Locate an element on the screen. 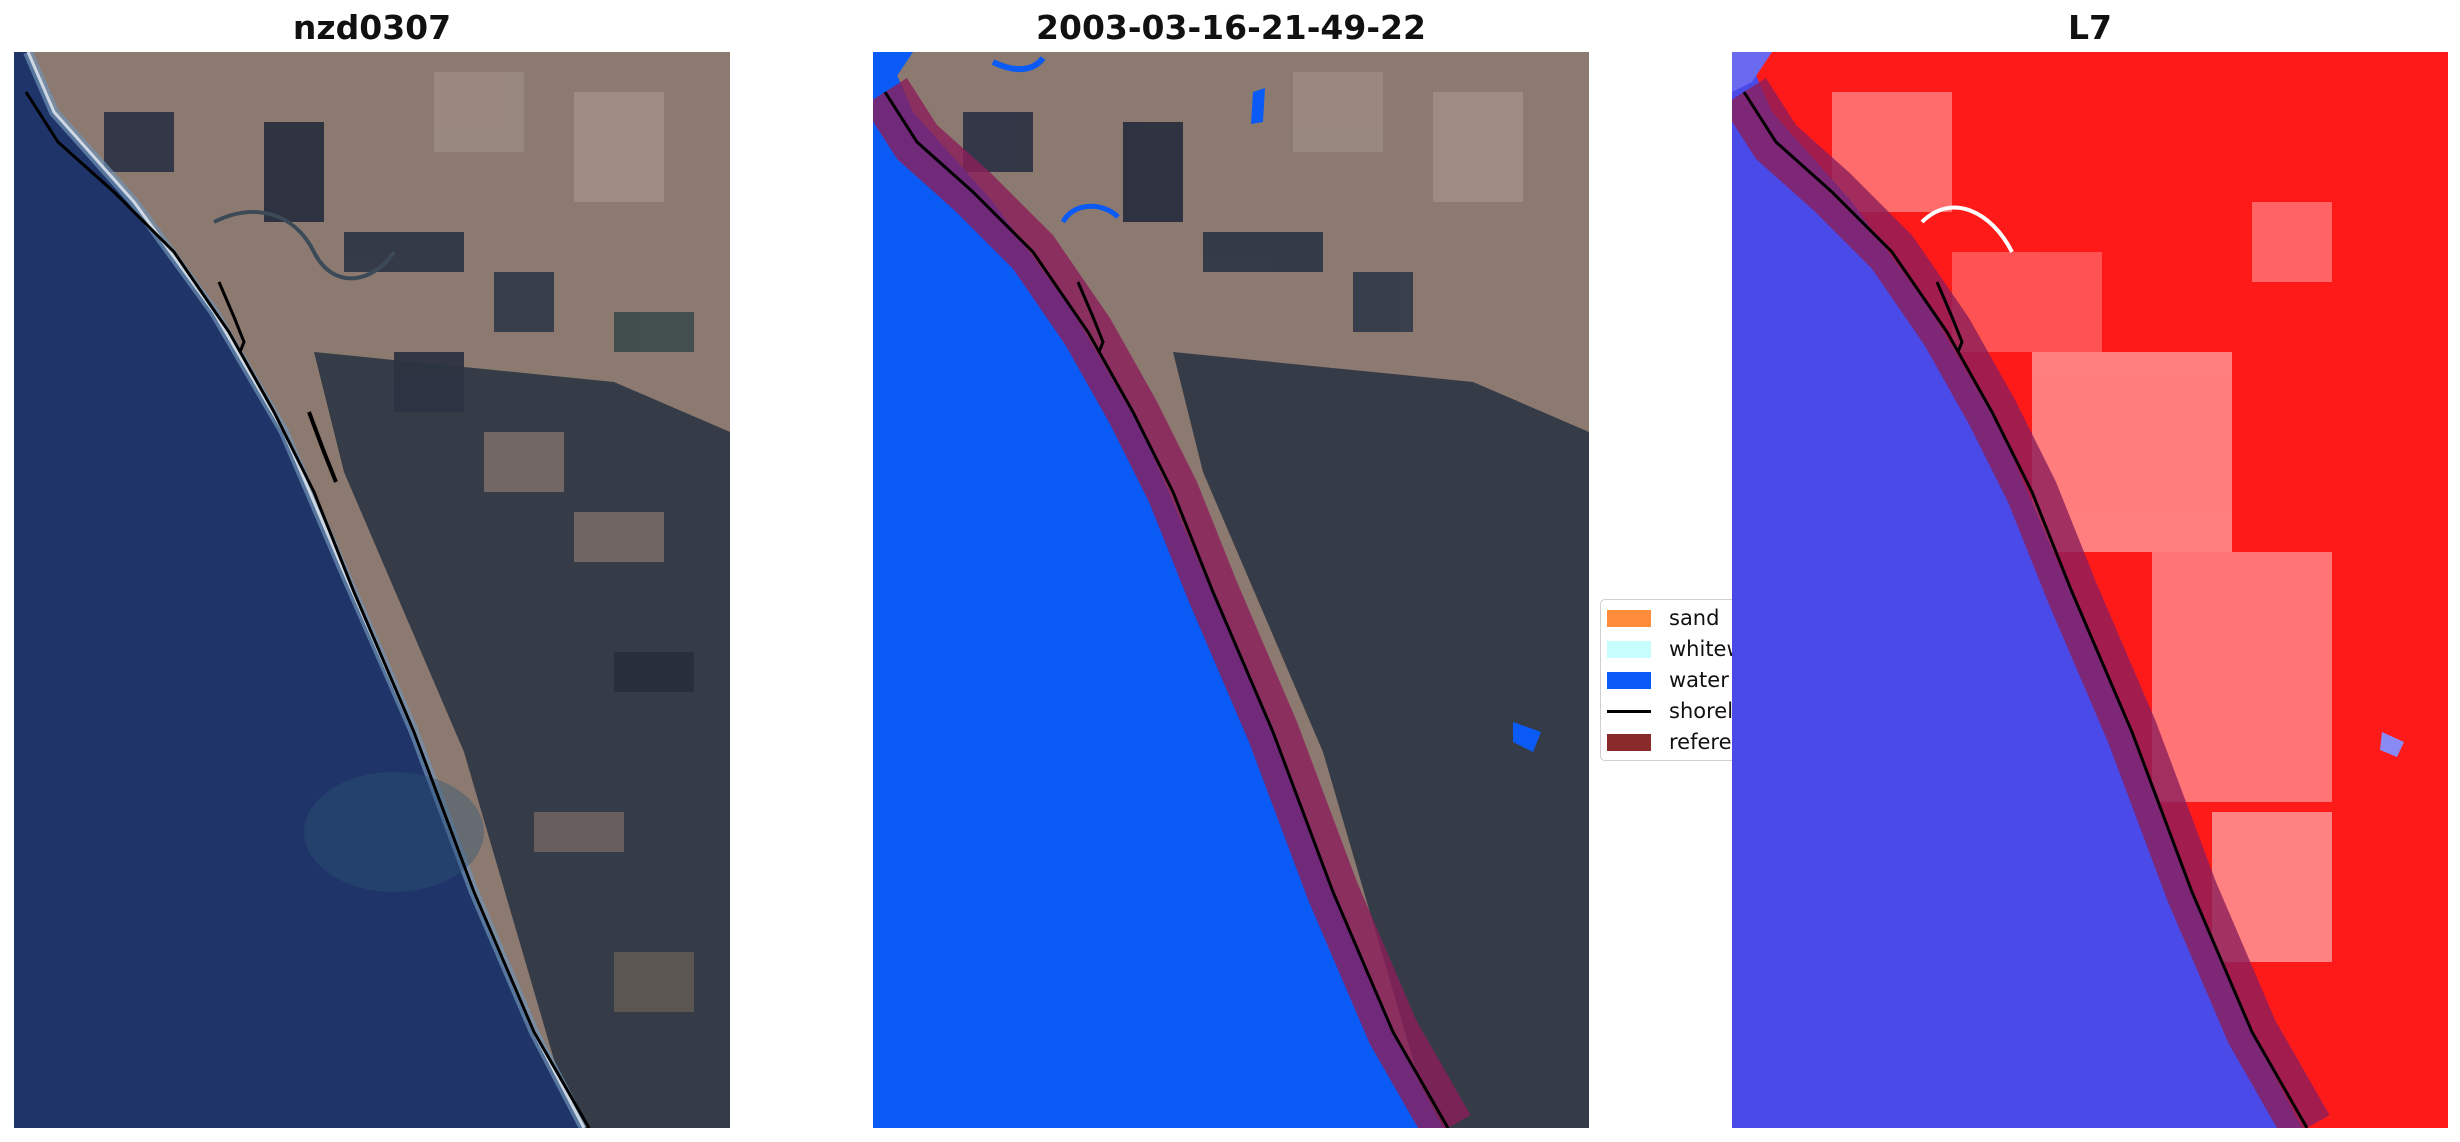  legend-swatch-shoreline is located at coordinates (1629, 711).